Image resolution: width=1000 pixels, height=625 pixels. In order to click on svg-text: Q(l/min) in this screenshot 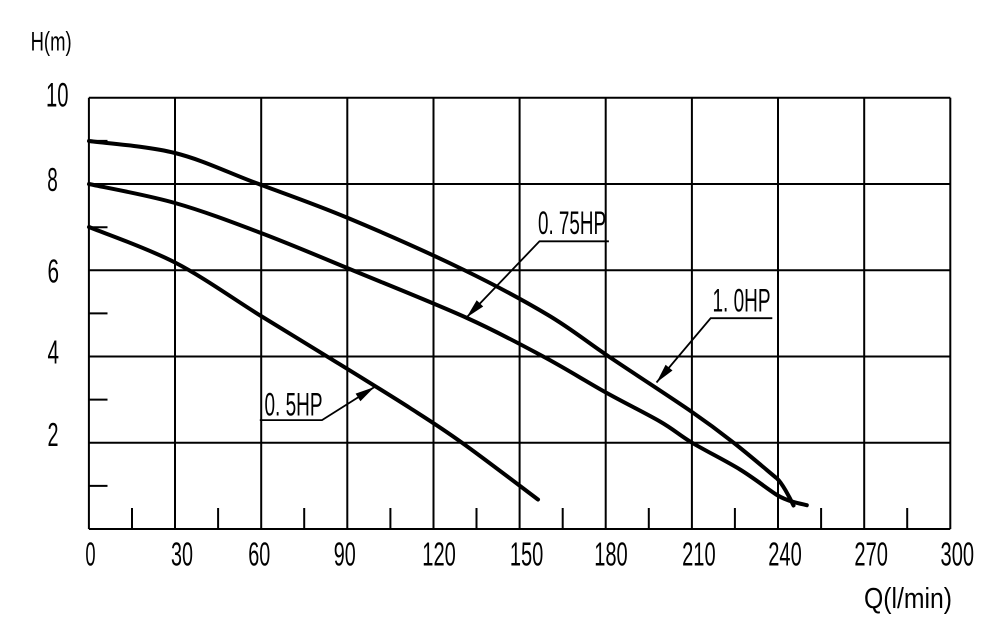, I will do `click(908, 599)`.